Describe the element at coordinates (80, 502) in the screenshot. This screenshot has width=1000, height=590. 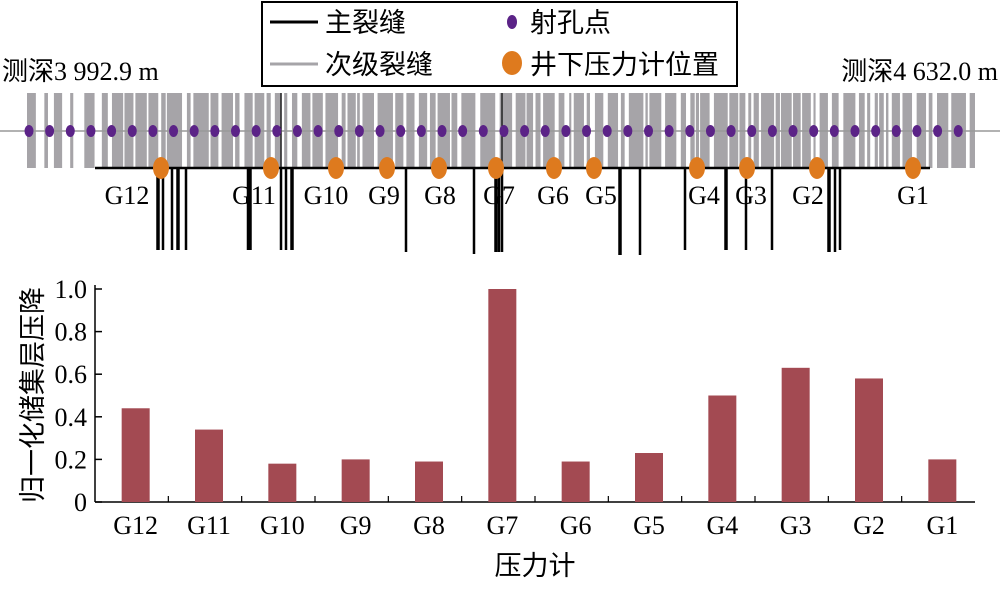
I see `y-tick-label: 0` at that location.